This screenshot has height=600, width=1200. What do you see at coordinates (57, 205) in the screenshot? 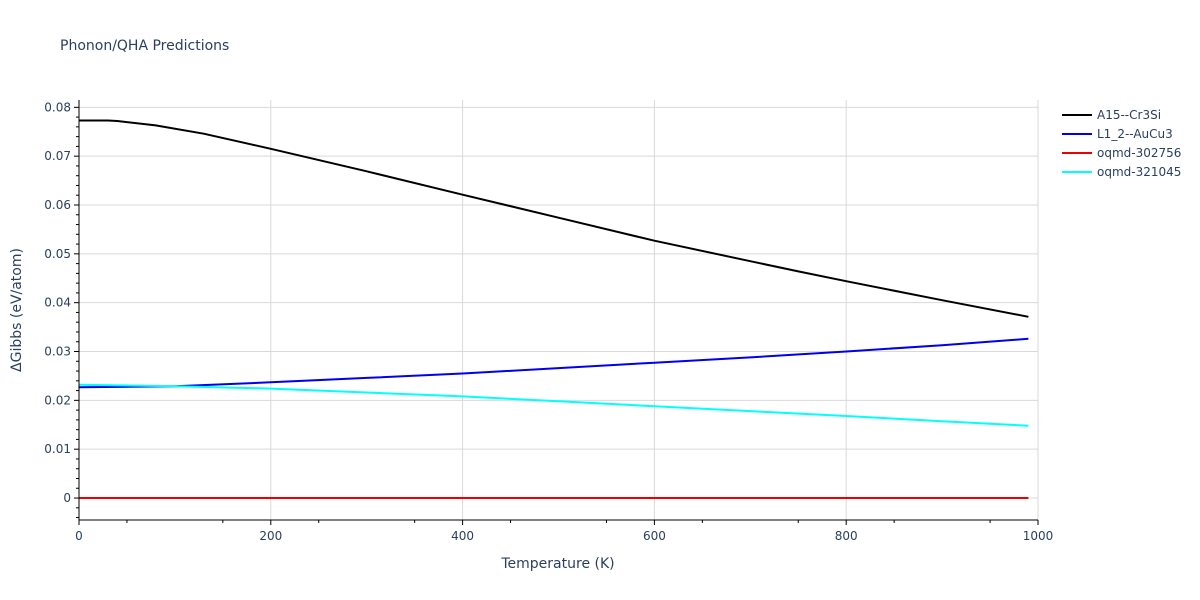
I see `y-tick-label: 0.06` at bounding box center [57, 205].